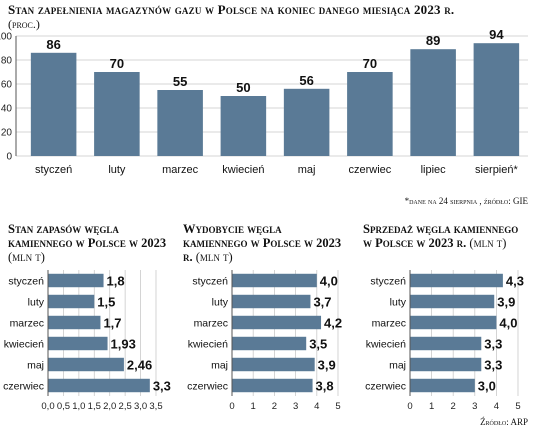  I want to click on x-tick-label: 2, so click(453, 406).